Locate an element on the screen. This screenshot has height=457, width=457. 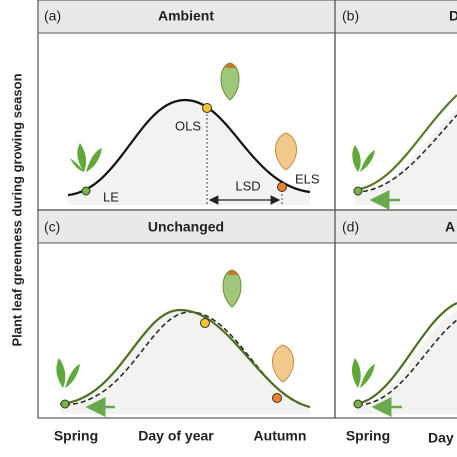
panel-label: (b) is located at coordinates (350, 16).